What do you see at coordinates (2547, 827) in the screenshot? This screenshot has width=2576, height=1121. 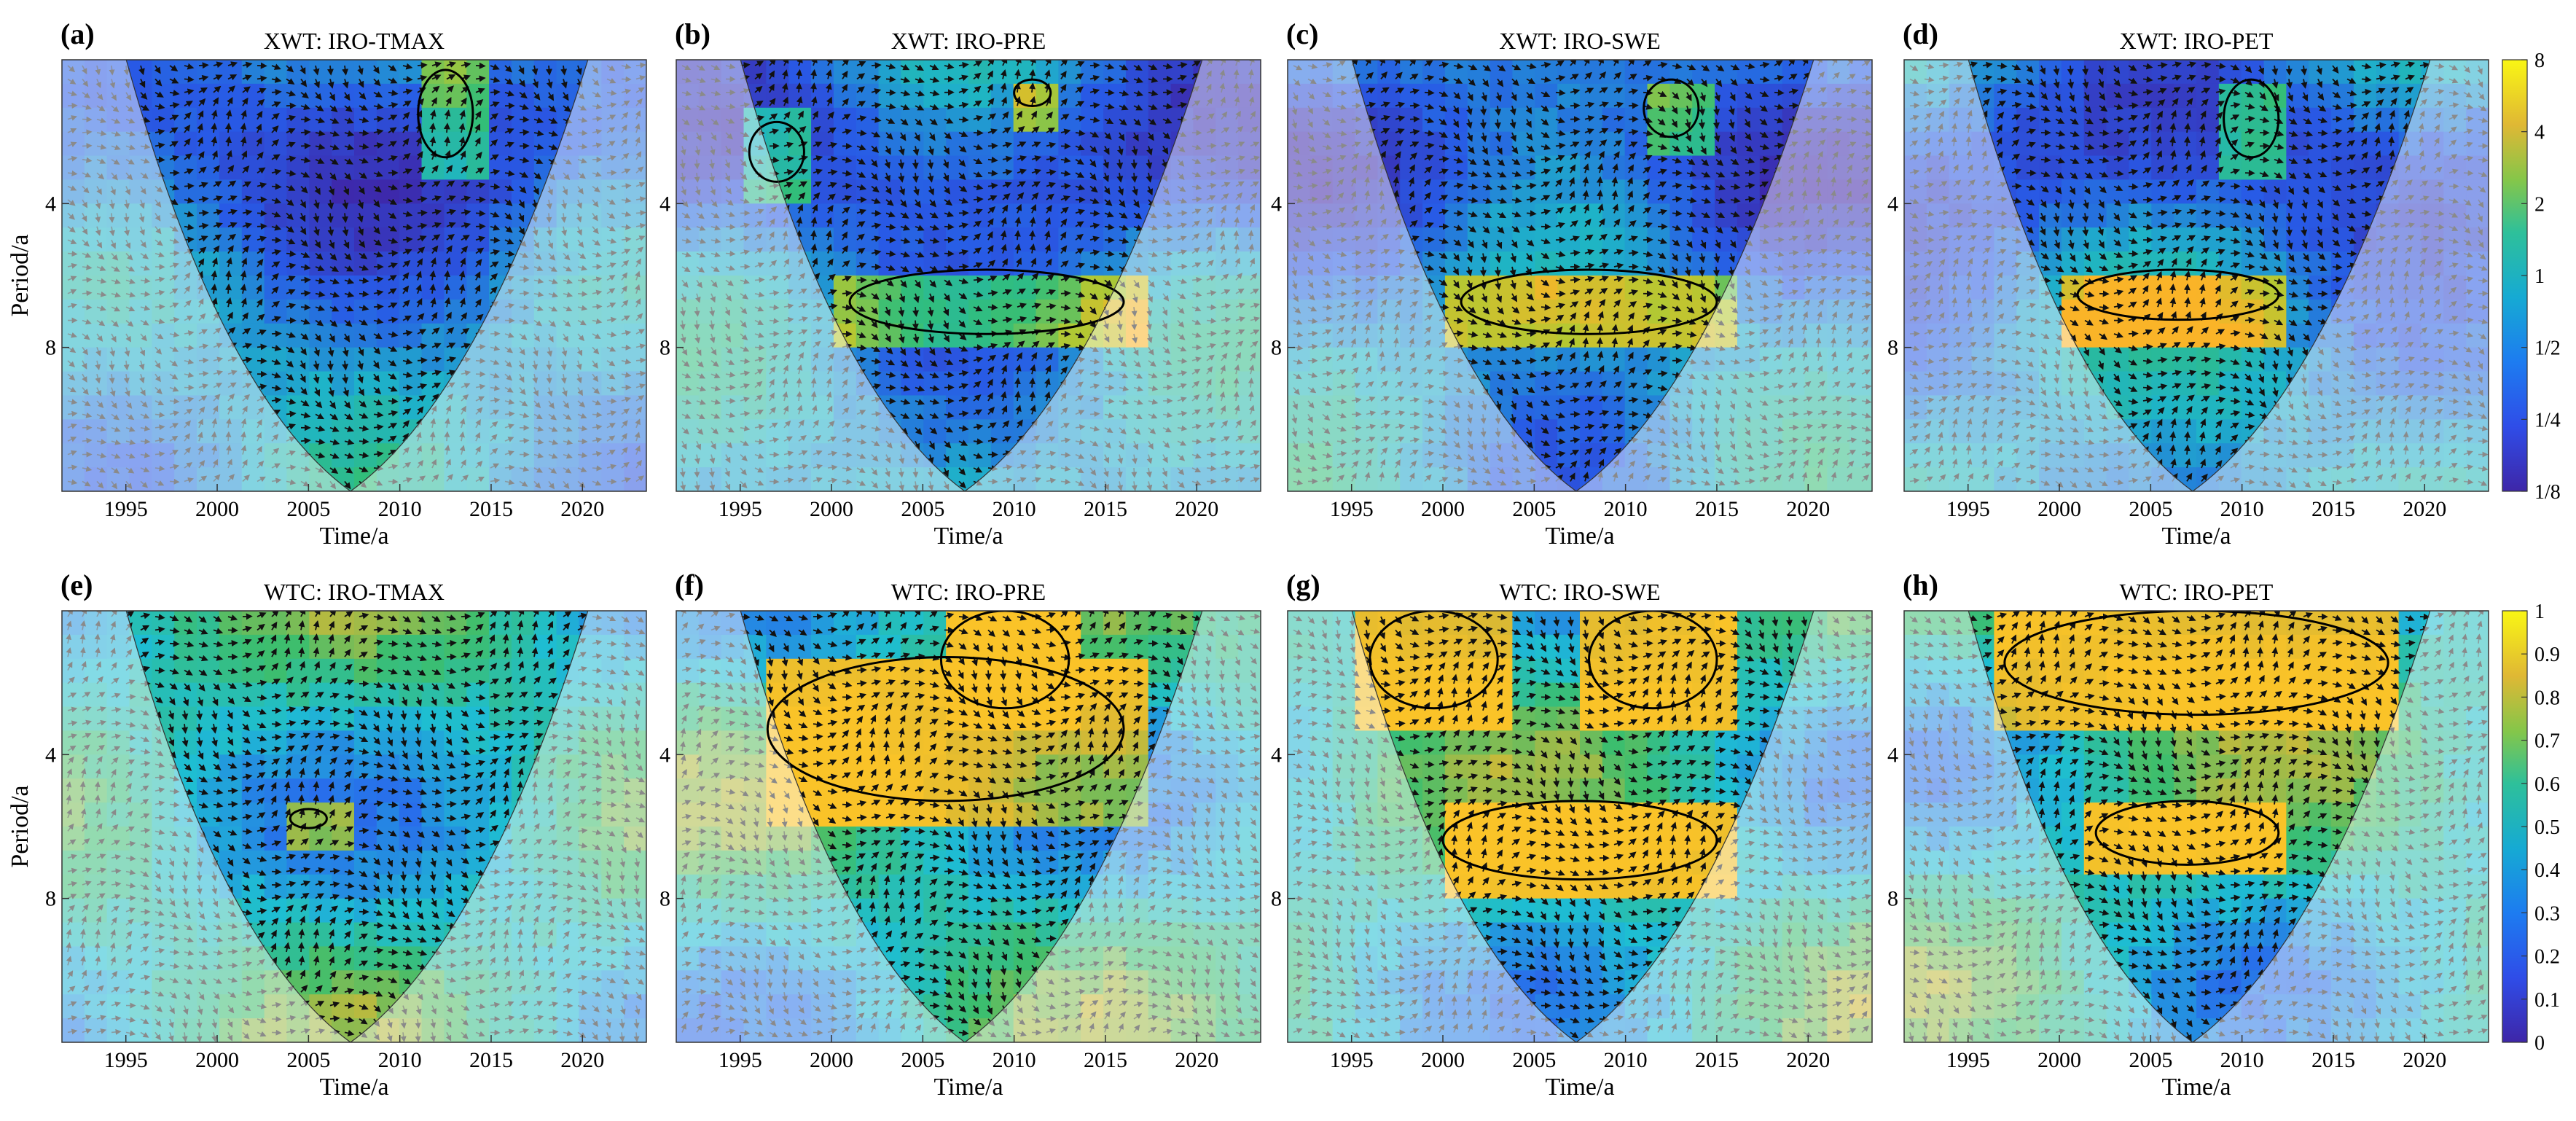 I see `colorbar-tick-label: 0.5` at bounding box center [2547, 827].